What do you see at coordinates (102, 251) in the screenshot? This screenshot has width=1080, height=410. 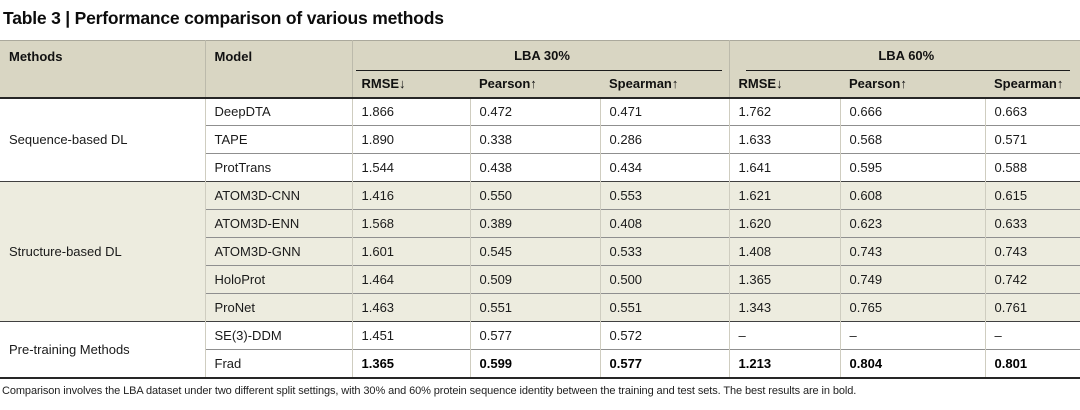 I see `method-group-label: Structure-based DL` at bounding box center [102, 251].